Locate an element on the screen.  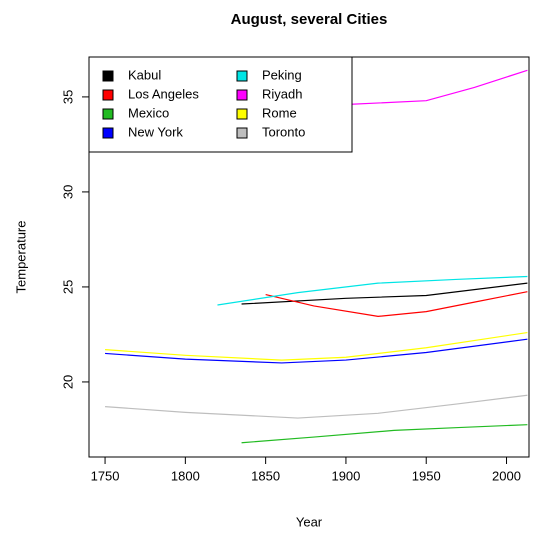
x-tick-label: 1750 is located at coordinates (105, 475).